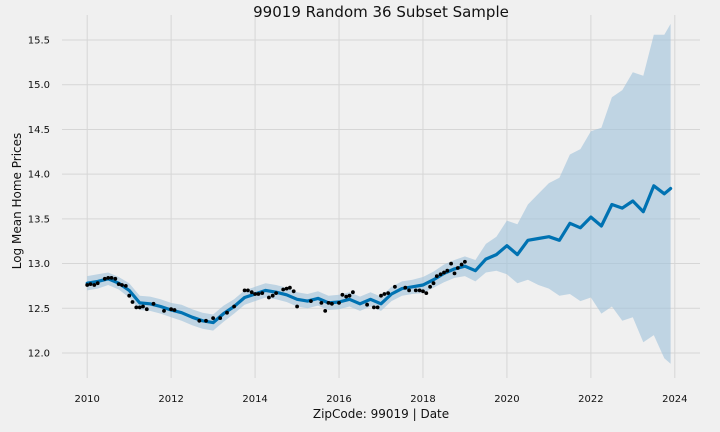  I want to click on y-tick-label: 13.5, so click(39, 219).